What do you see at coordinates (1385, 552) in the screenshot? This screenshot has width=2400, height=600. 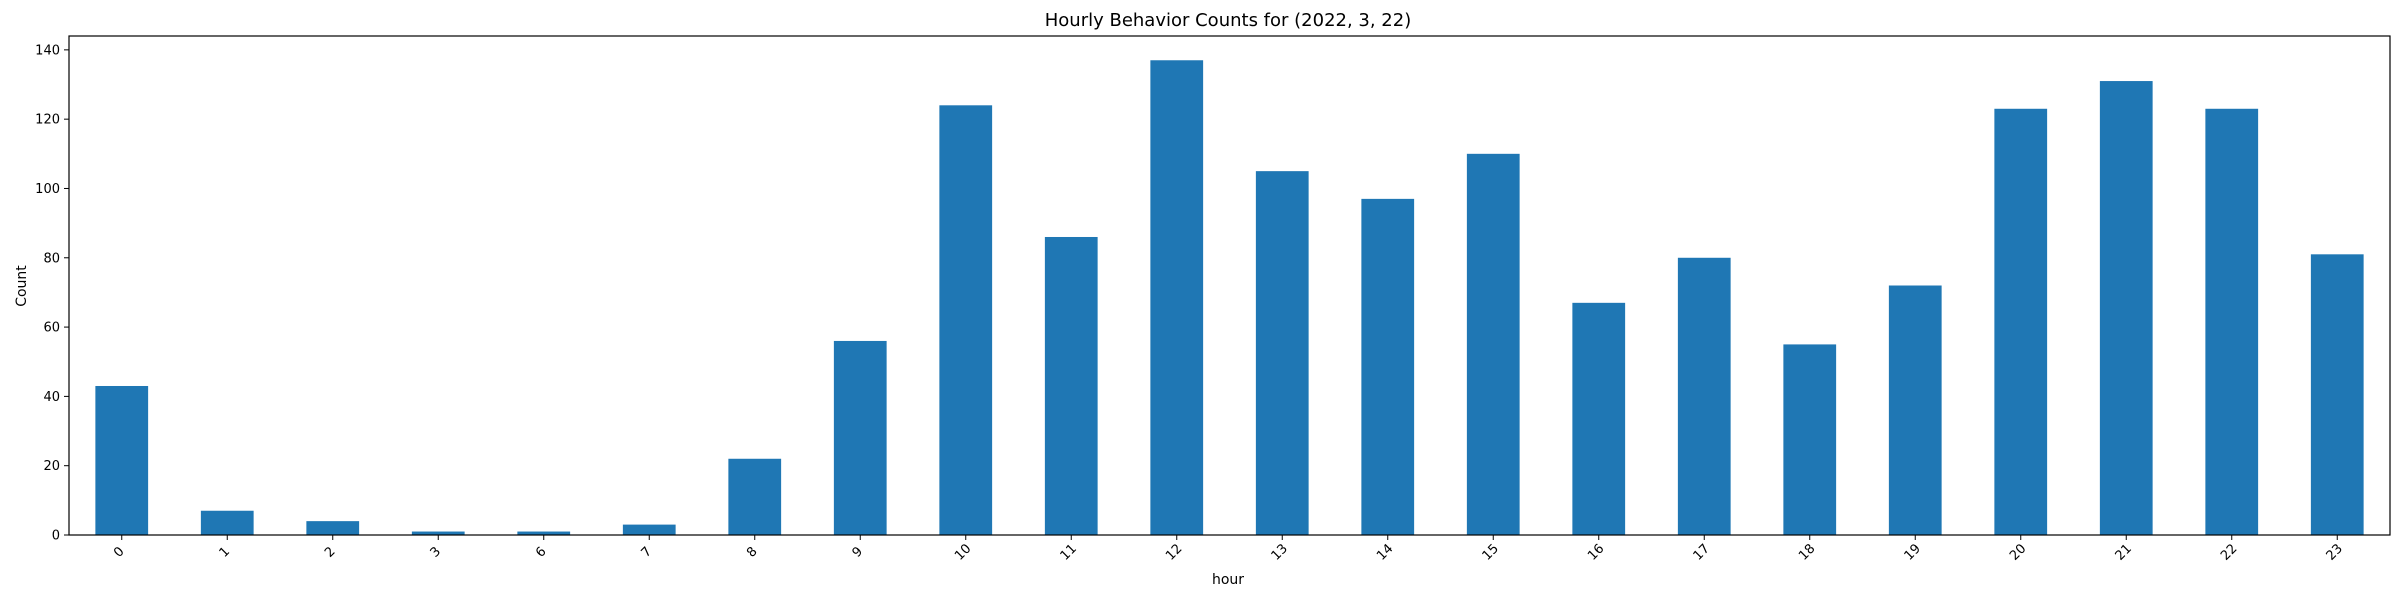 I see `x-tick-label: 14` at bounding box center [1385, 552].